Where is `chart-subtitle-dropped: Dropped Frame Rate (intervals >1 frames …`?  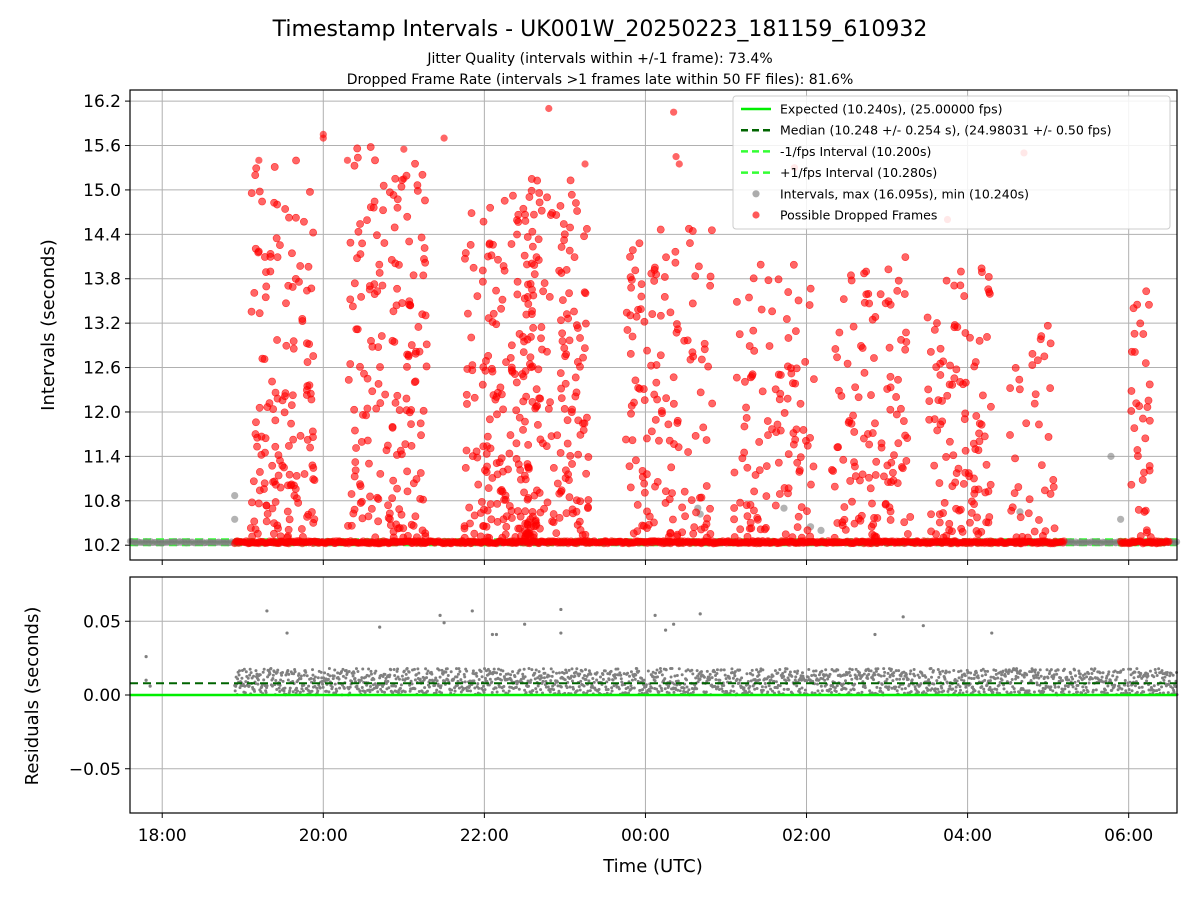 chart-subtitle-dropped: Dropped Frame Rate (intervals >1 frames … is located at coordinates (600, 80).